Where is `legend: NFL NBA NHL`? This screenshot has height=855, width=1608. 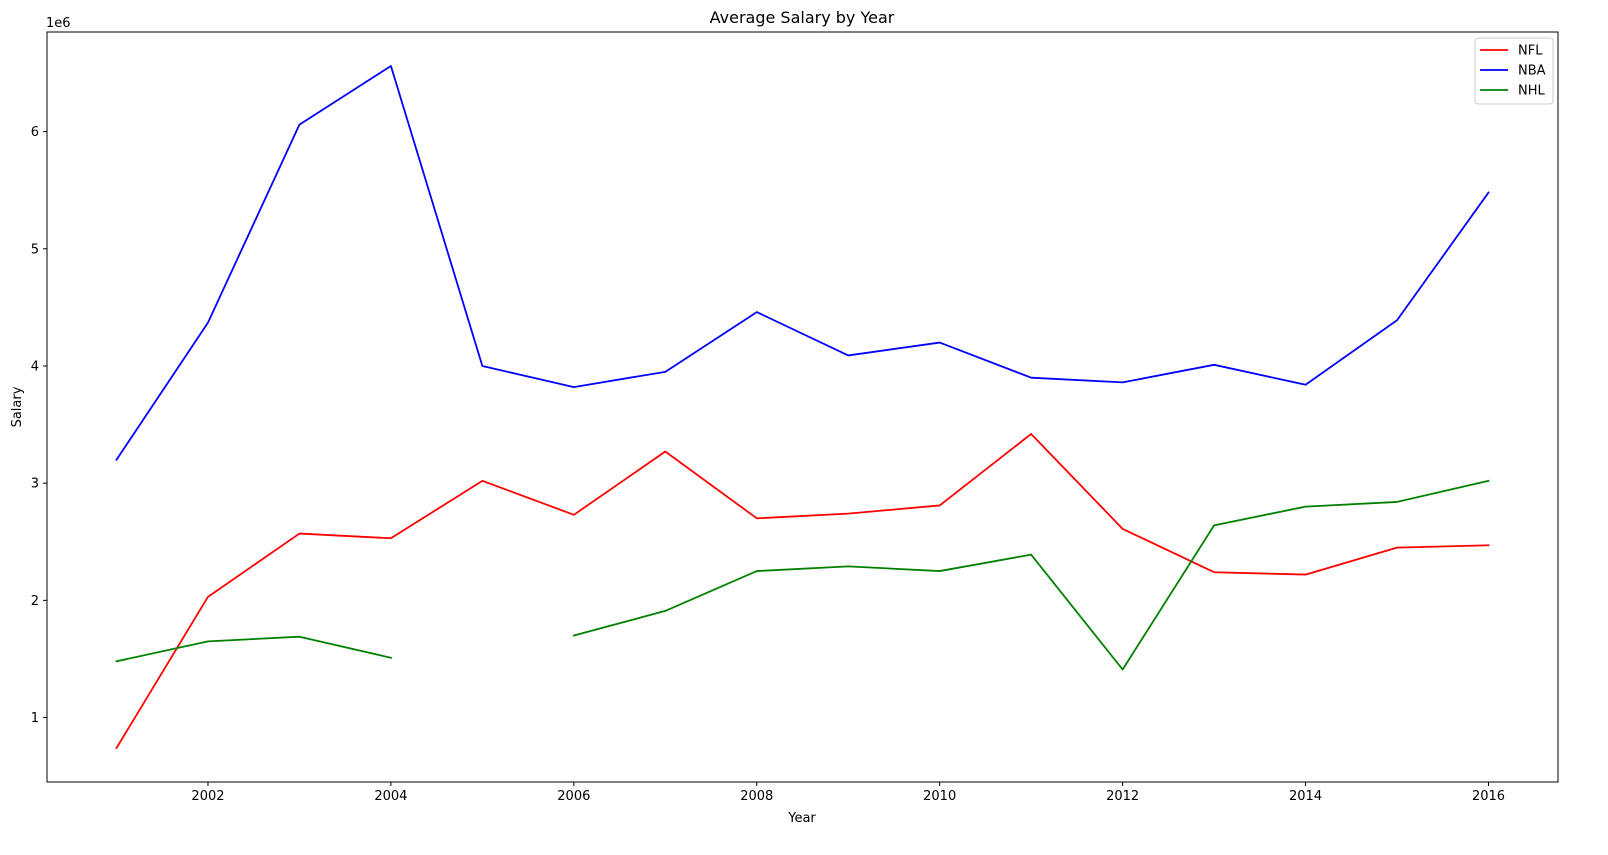
legend: NFL NBA NHL is located at coordinates (1514, 71).